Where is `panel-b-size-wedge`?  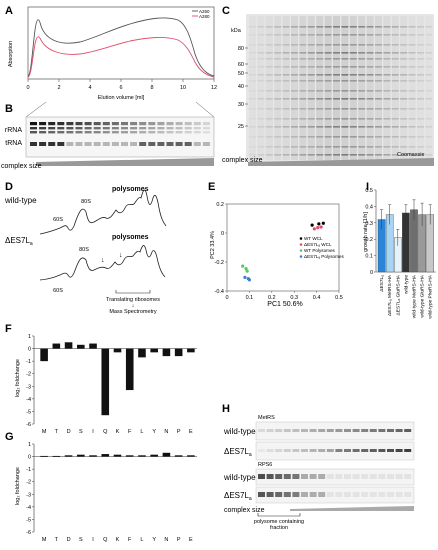 panel-b-size-wedge is located at coordinates (125, 162).